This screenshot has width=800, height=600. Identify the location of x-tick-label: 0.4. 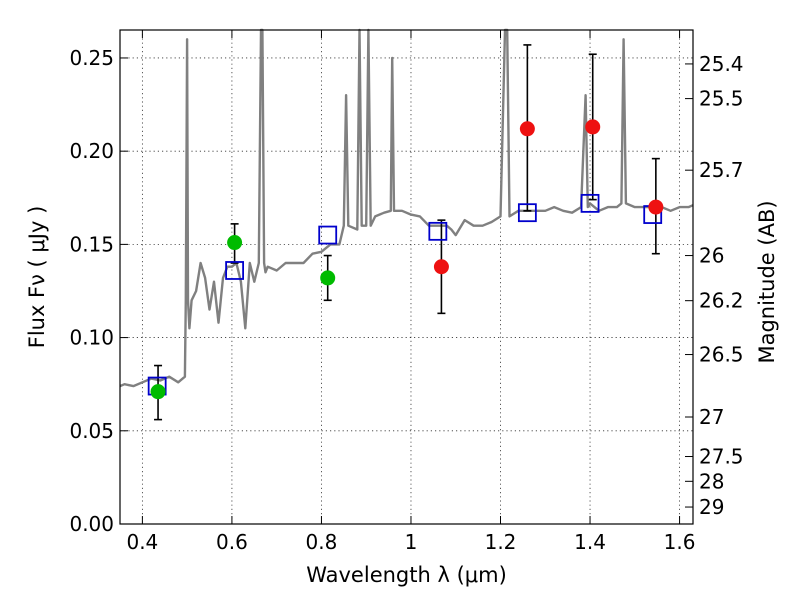
(142, 542).